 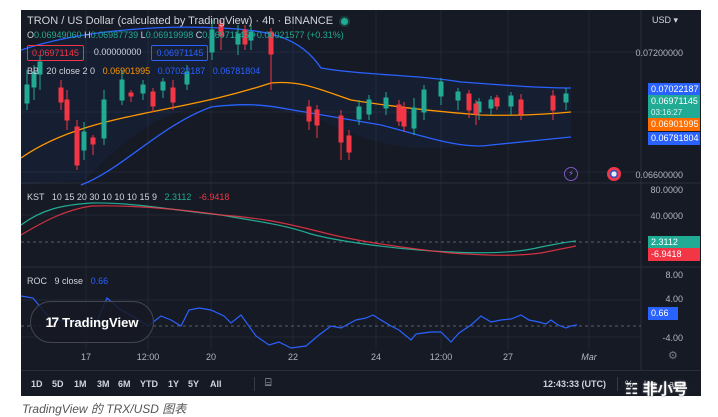 What do you see at coordinates (674, 124) in the screenshot?
I see `bb-basis-tag: 0.06901995` at bounding box center [674, 124].